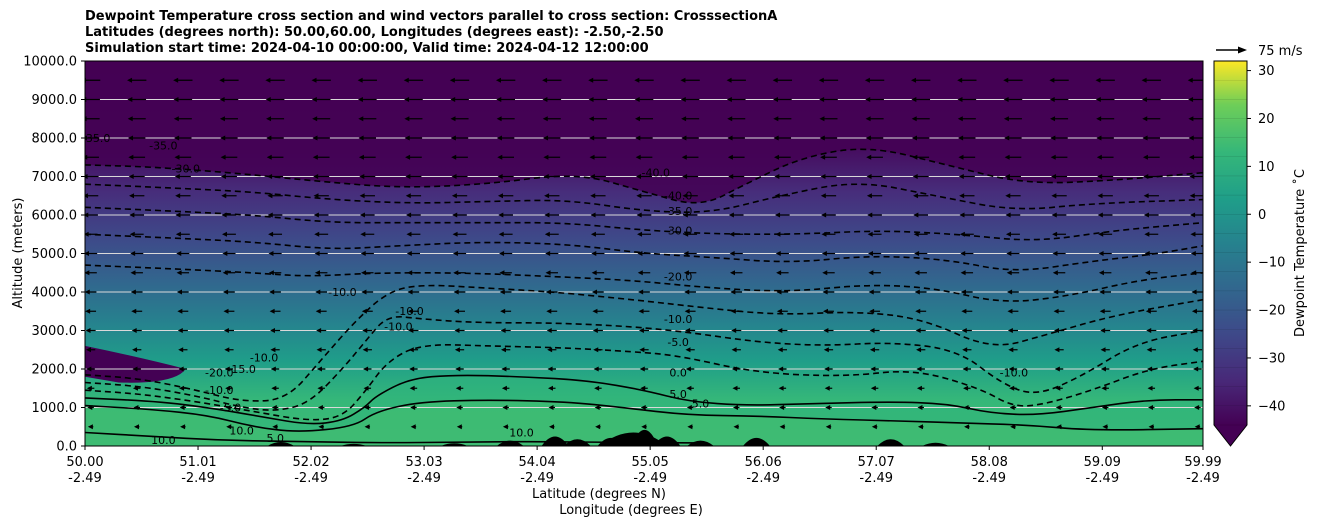 This screenshot has width=1320, height=526. What do you see at coordinates (763, 462) in the screenshot?
I see `x-tick-label-lat-6: 56.06` at bounding box center [763, 462].